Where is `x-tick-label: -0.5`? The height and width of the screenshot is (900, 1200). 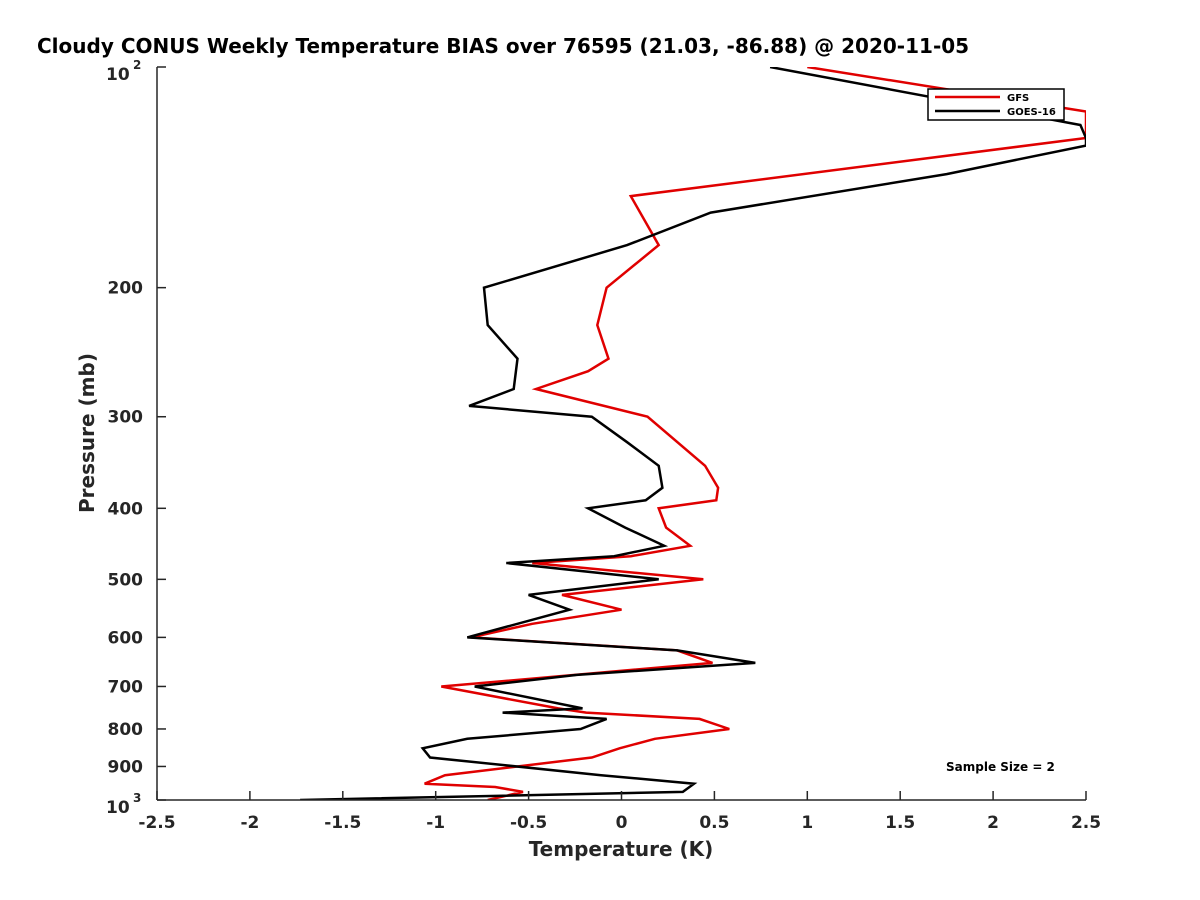
x-tick-label: -0.5 is located at coordinates (528, 823).